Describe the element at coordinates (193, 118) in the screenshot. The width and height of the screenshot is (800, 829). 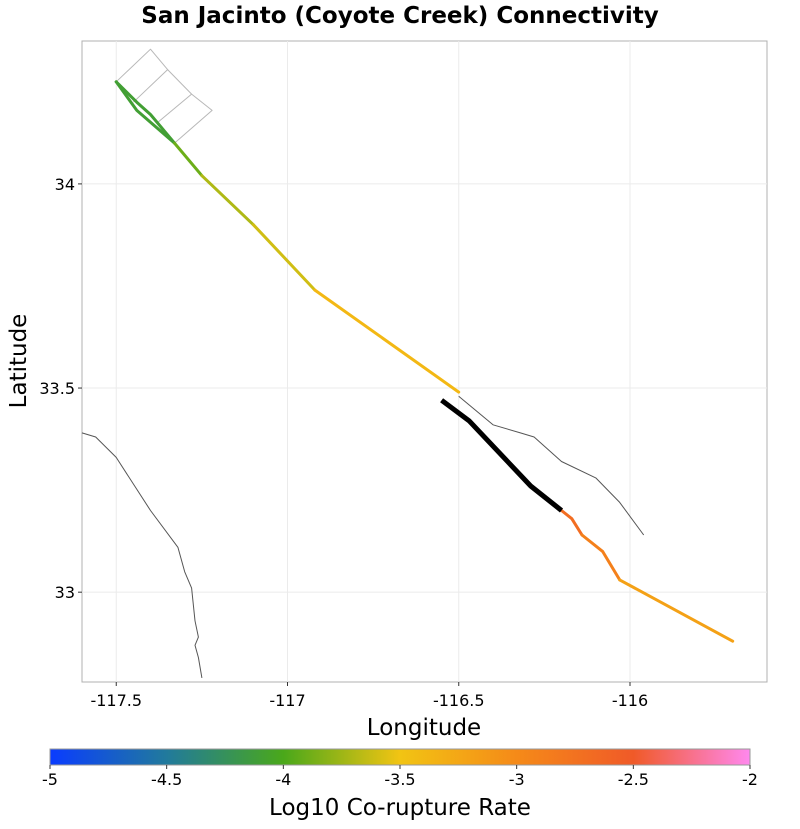
I see `box-edge-3-line` at that location.